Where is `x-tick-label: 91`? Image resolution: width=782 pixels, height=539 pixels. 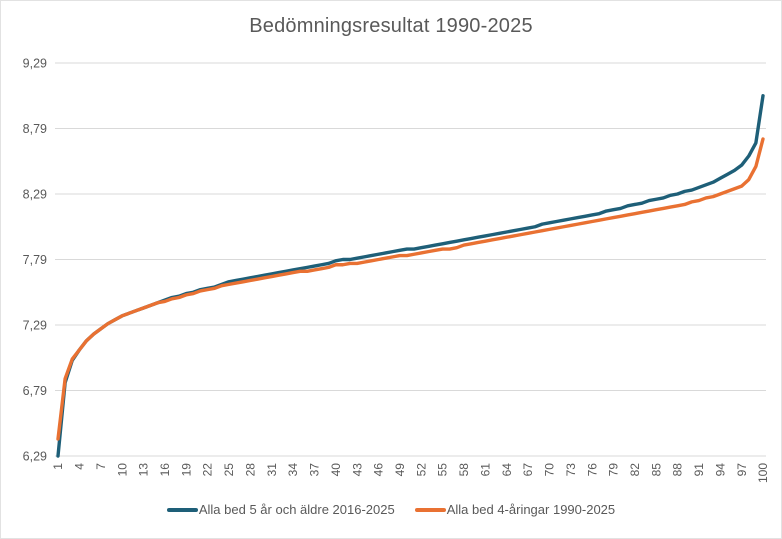 x-tick-label: 91 is located at coordinates (699, 470).